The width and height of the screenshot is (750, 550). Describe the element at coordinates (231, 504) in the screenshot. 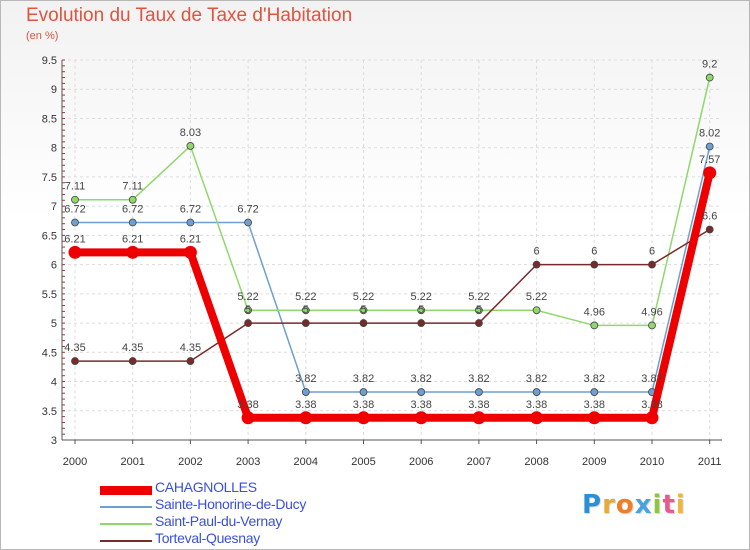

I see `legend-label: Sainte-Honorine-de-Ducy` at that location.